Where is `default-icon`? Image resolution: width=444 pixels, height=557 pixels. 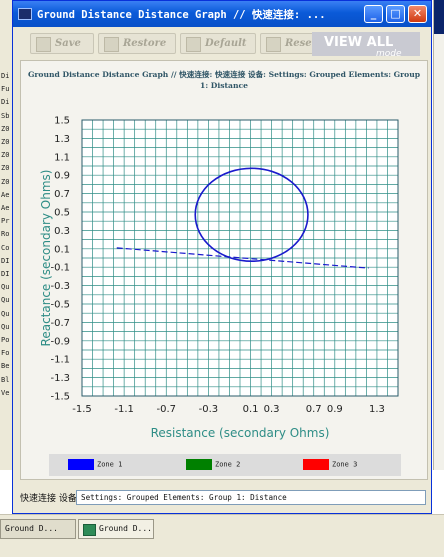
default-icon is located at coordinates (193, 44).